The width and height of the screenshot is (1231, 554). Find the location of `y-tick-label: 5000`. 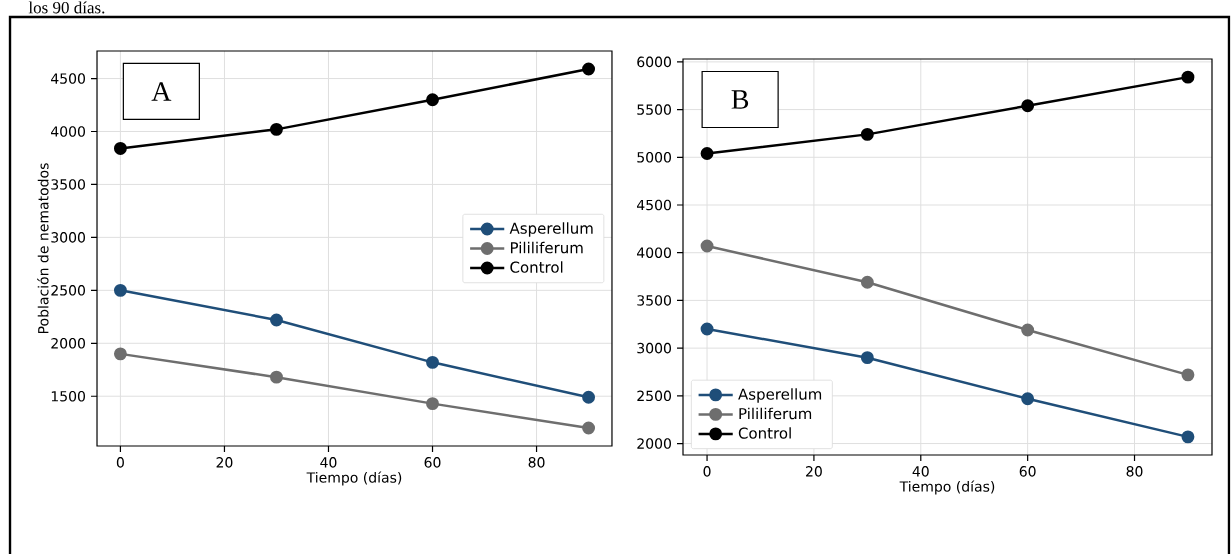

y-tick-label: 5000 is located at coordinates (654, 157).